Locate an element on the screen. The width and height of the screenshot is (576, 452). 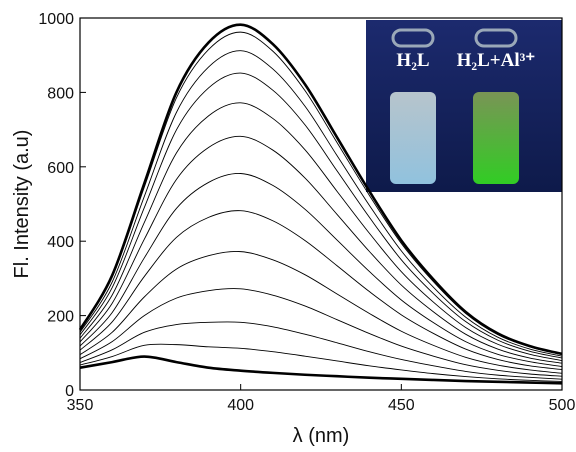
y-axis-label: Fl. Intensity (a.u) is located at coordinates (22, 204).